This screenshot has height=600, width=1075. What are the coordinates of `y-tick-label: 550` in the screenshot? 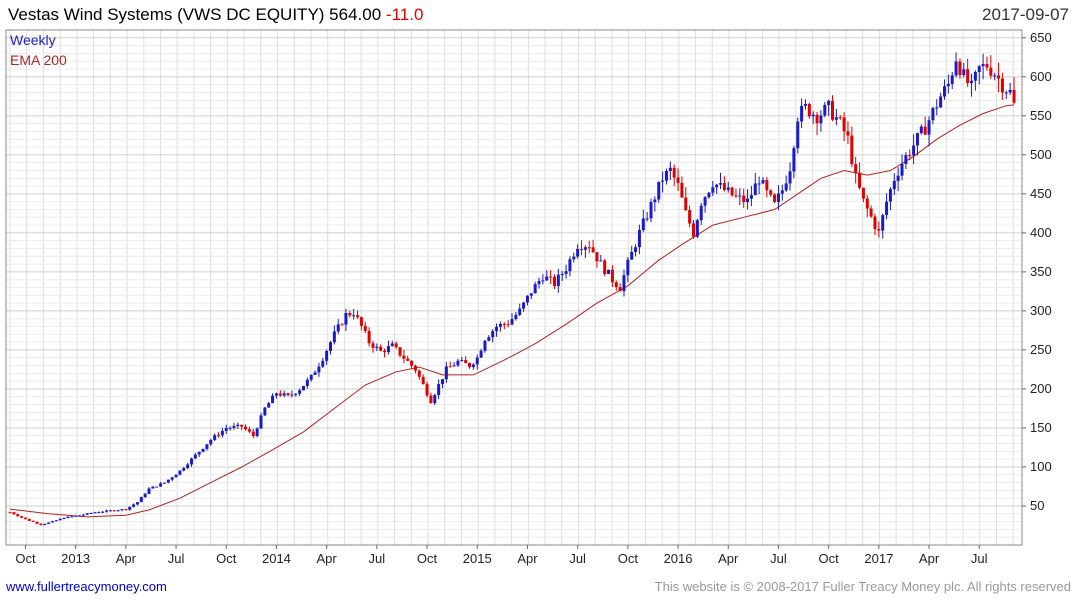 It's located at (1041, 115).